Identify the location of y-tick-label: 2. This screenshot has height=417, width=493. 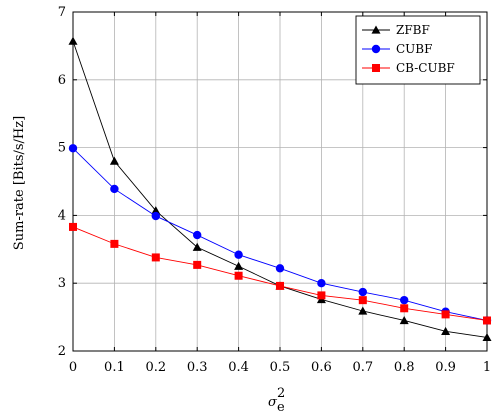
(62, 351).